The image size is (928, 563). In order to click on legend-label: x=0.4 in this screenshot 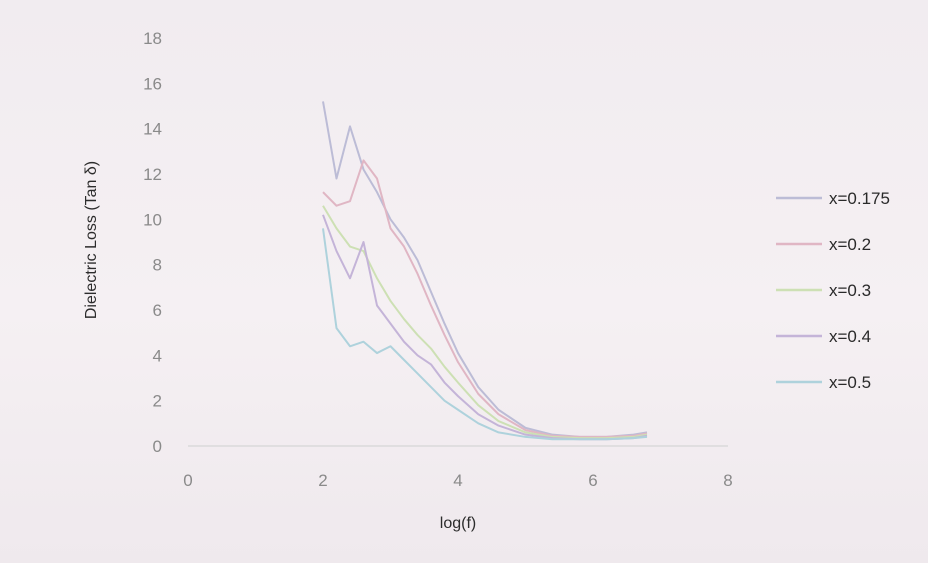, I will do `click(850, 336)`.